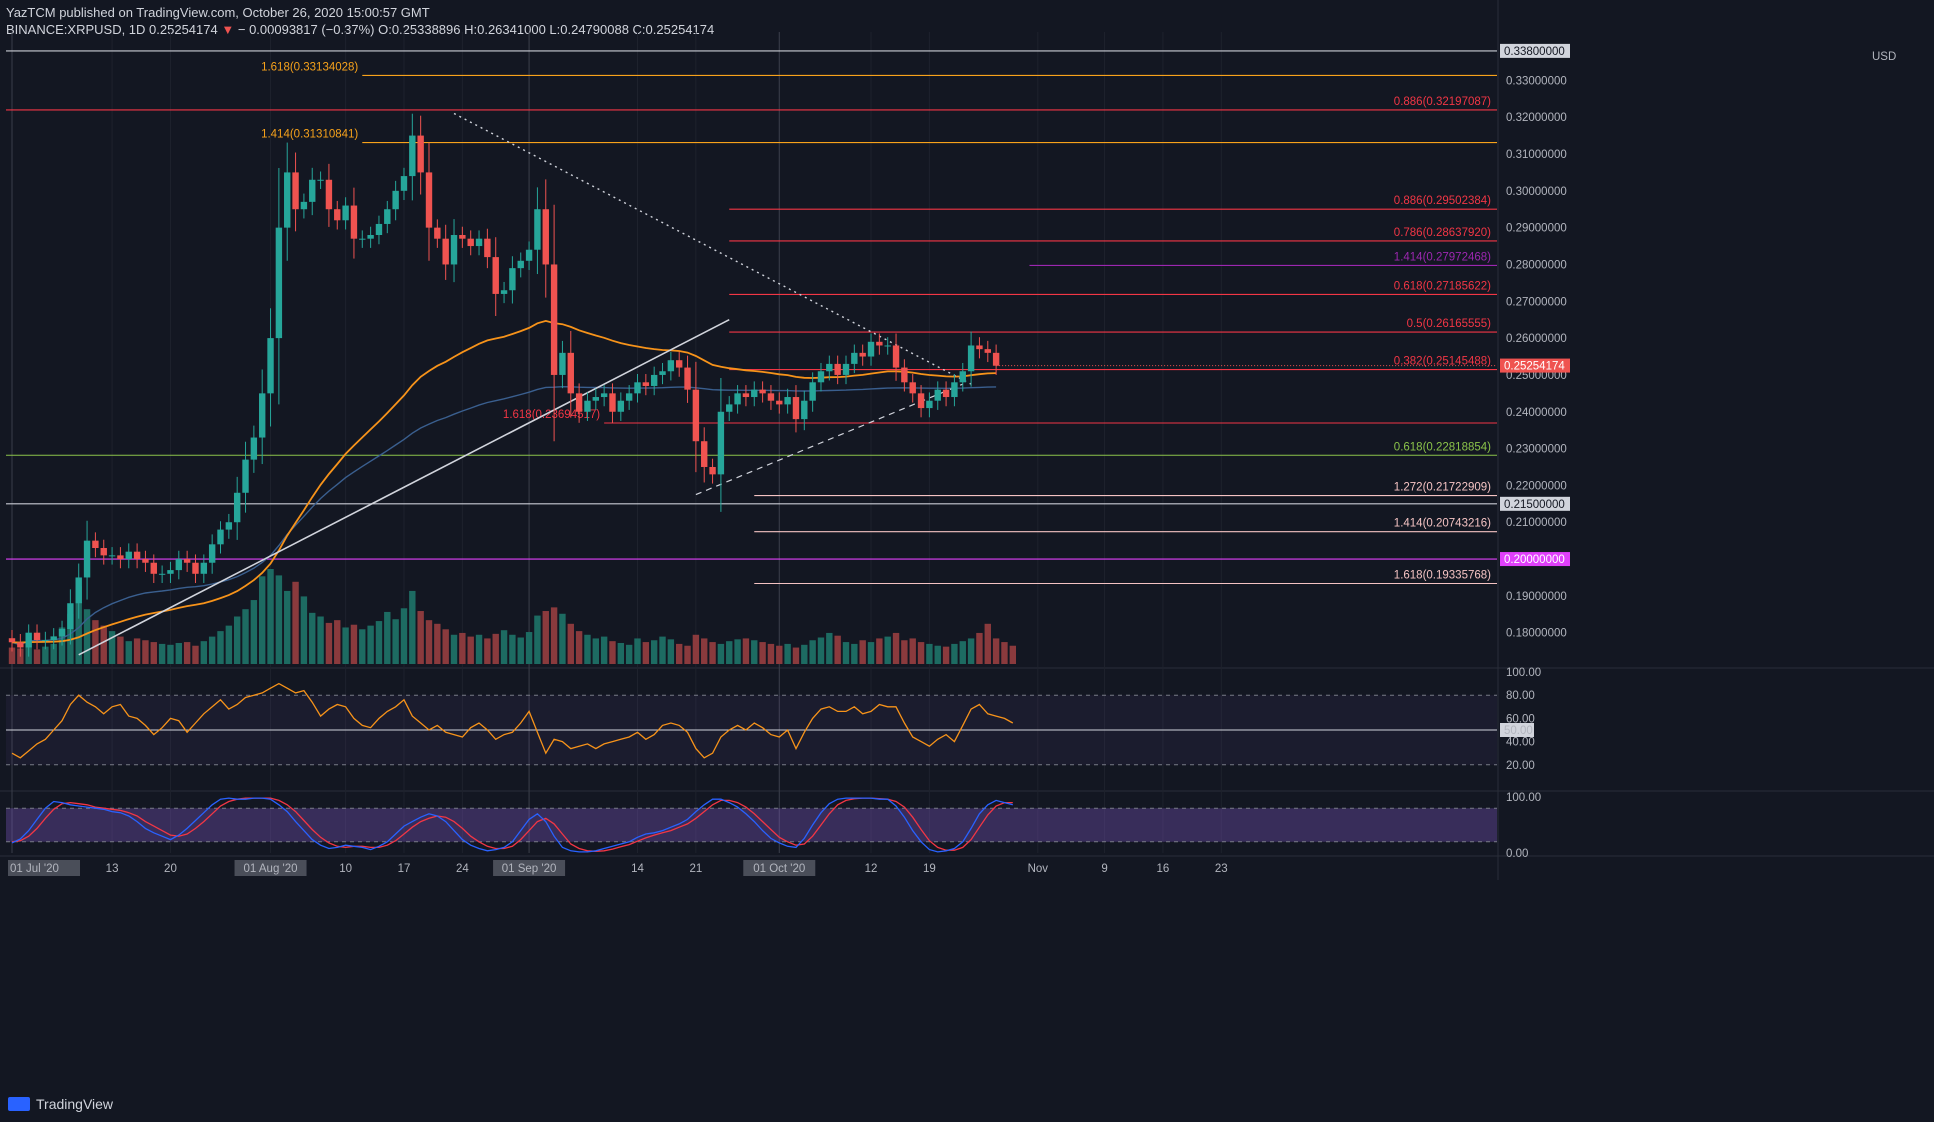 The width and height of the screenshot is (1934, 1122). I want to click on time-axis-label: 19, so click(929, 869).